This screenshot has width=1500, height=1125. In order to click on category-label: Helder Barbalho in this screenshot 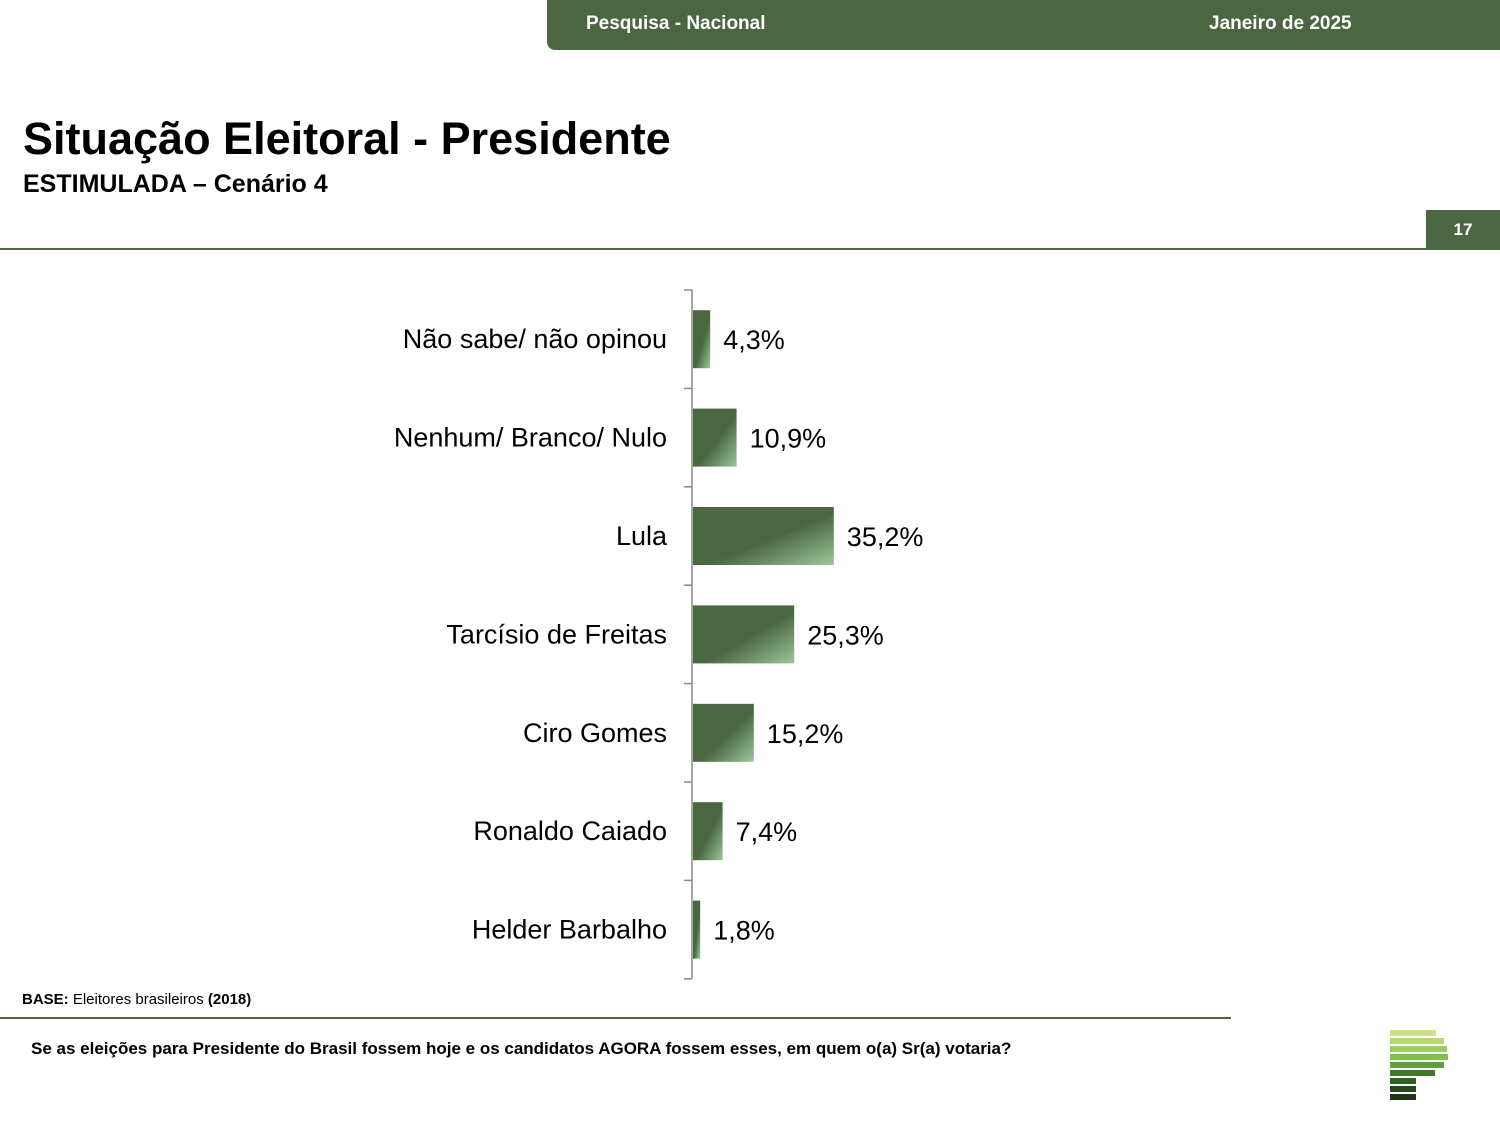, I will do `click(569, 930)`.